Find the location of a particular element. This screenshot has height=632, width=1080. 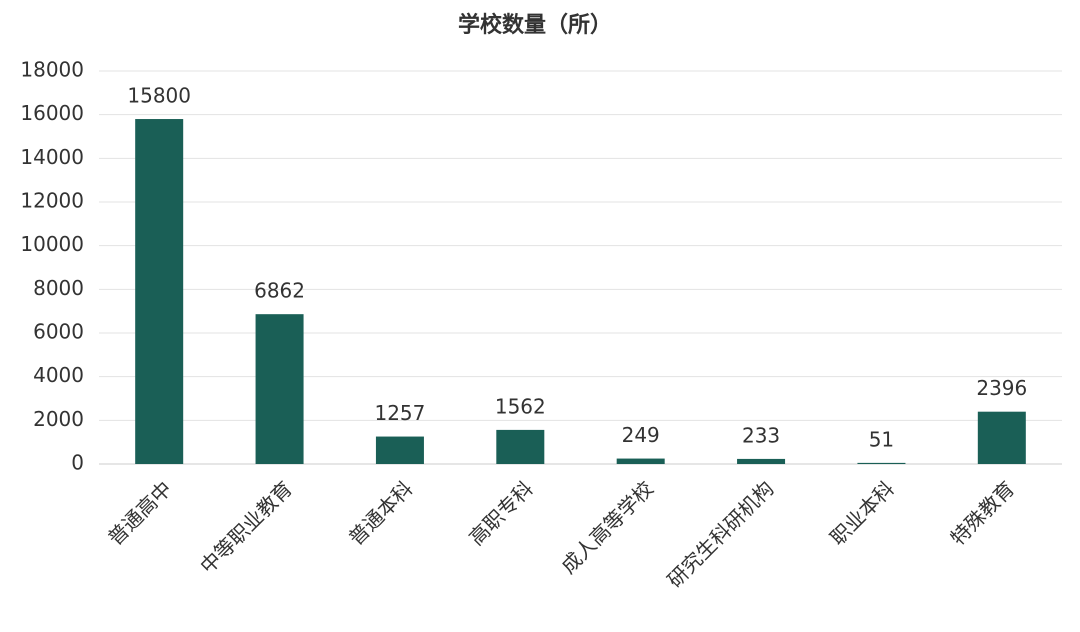

data-label: 15800 is located at coordinates (159, 96).